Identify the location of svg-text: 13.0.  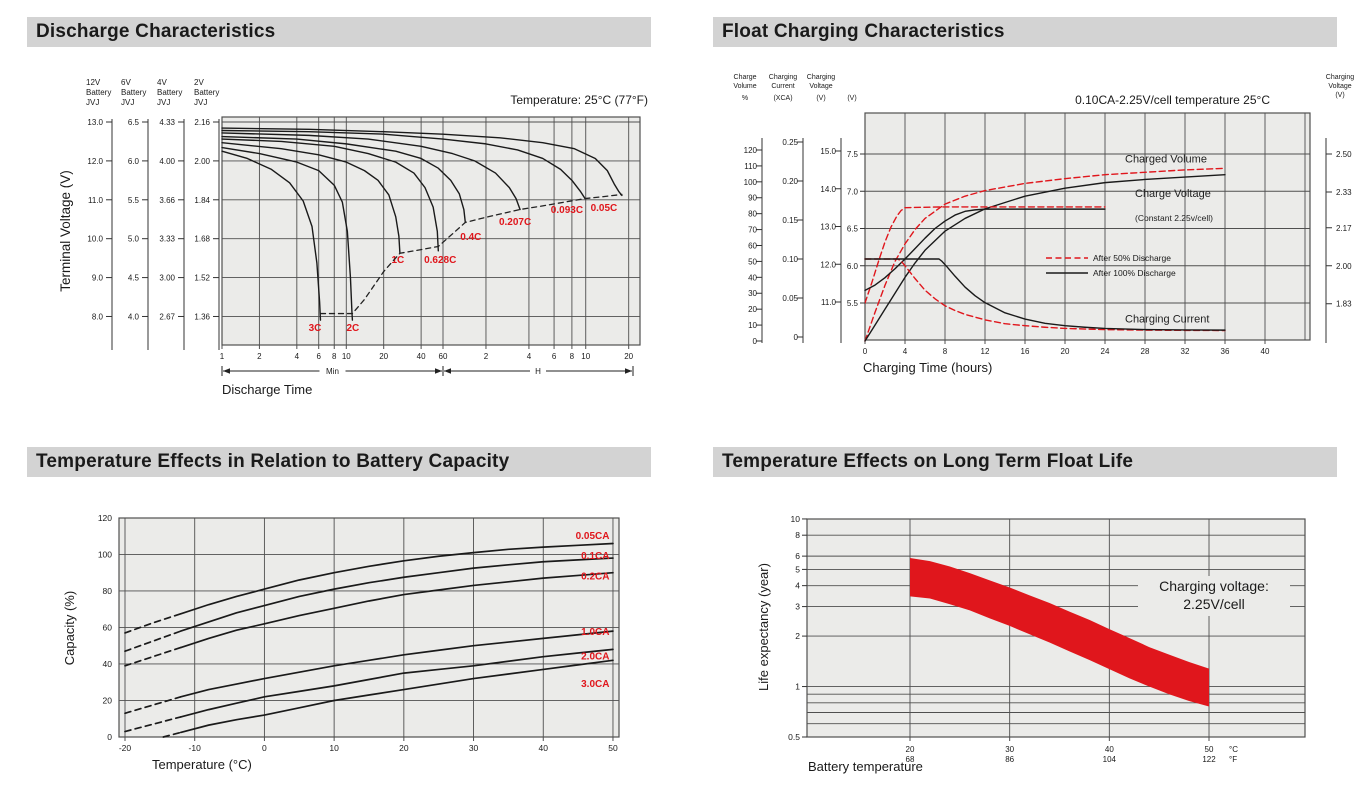
(828, 227).